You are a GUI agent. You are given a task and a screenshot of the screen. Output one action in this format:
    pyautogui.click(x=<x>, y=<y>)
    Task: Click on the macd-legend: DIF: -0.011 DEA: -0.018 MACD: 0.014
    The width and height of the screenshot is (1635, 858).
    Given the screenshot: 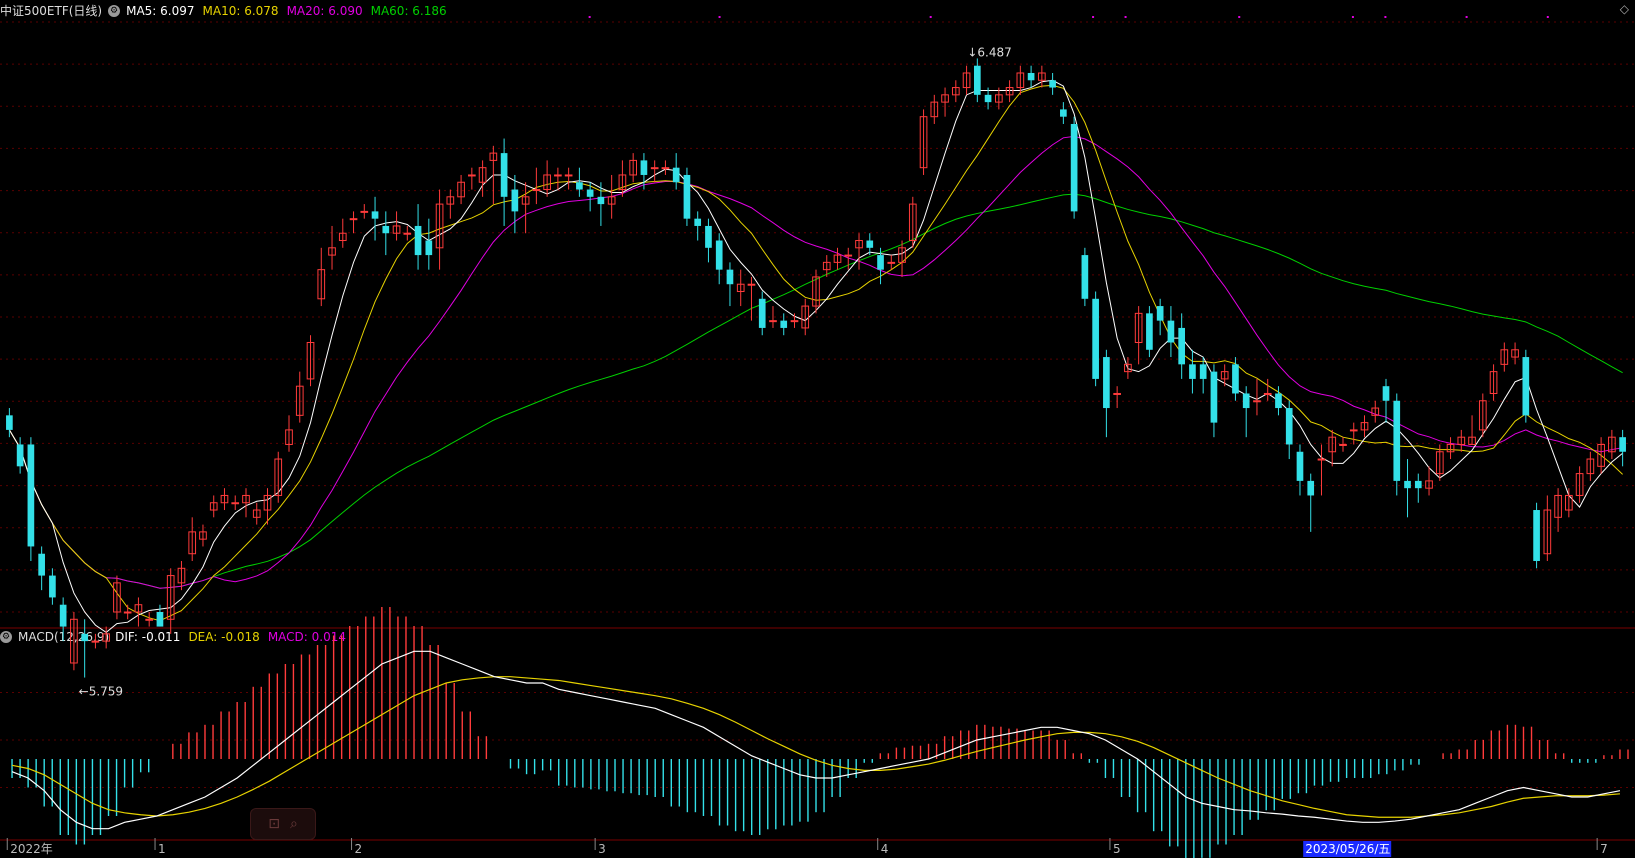 What is the action you would take?
    pyautogui.click(x=230, y=637)
    